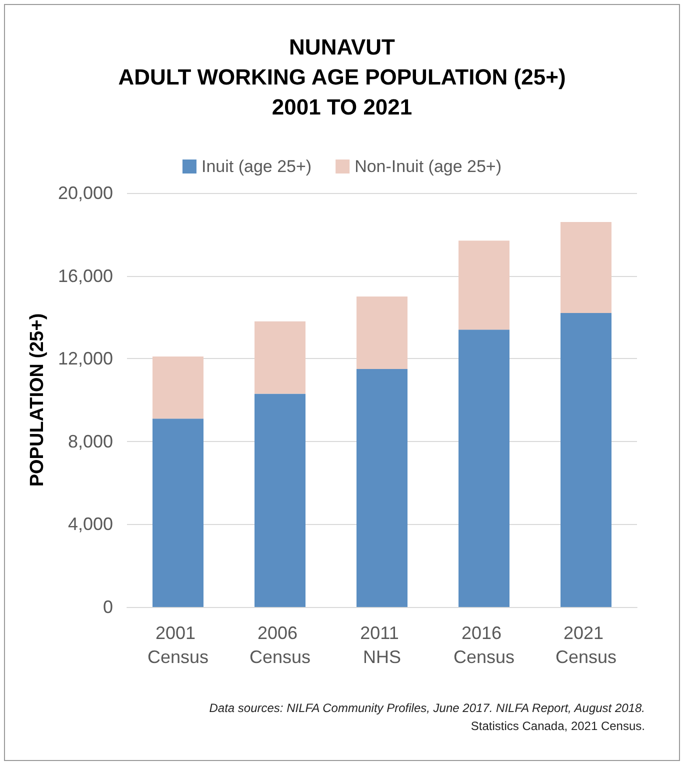  What do you see at coordinates (342, 77) in the screenshot?
I see `chart-title: NUNAVUT ADULT WORKING AGE POPULATION (25+) 2001 TO 2021` at bounding box center [342, 77].